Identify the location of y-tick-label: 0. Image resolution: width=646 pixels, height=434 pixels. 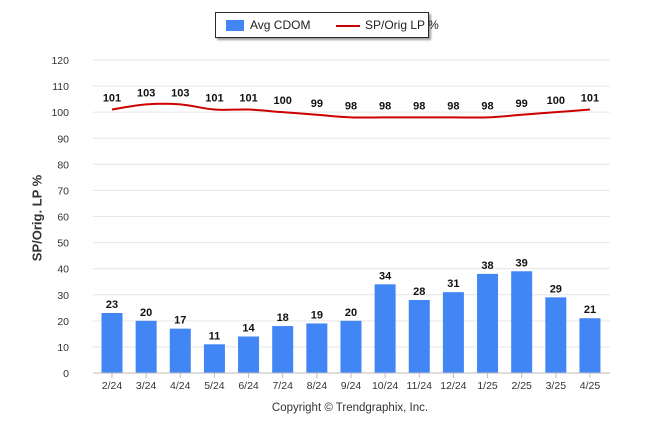
(66, 374).